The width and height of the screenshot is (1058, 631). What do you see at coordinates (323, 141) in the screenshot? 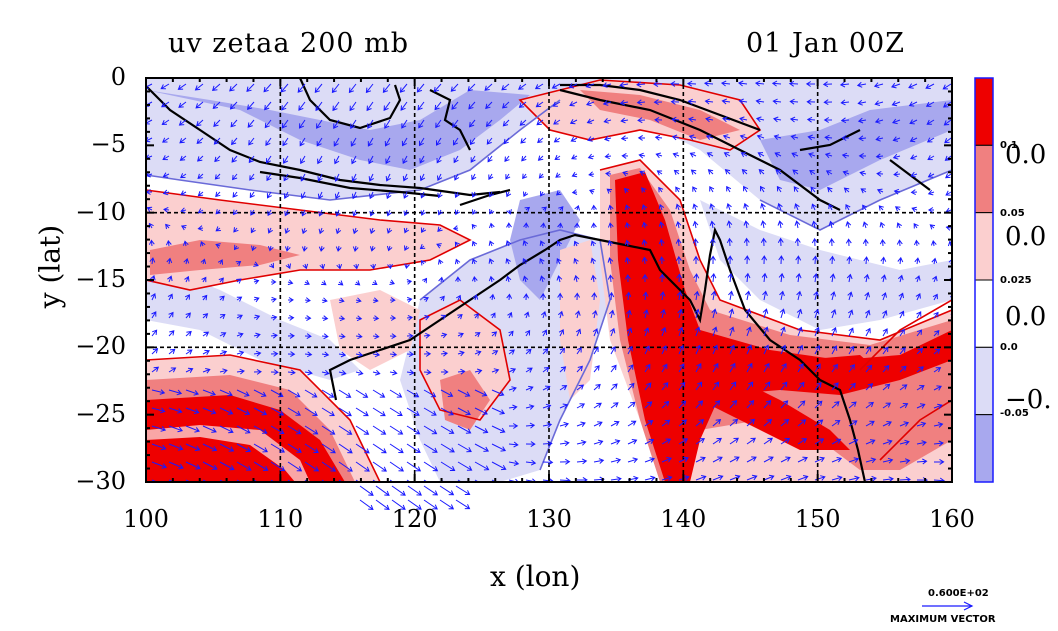
I see `coastline-sumatra-java` at bounding box center [323, 141].